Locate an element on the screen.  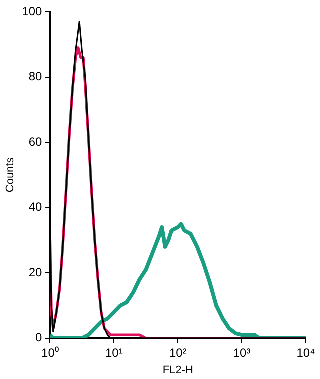
y-tick-label: 100 is located at coordinates (32, 11).